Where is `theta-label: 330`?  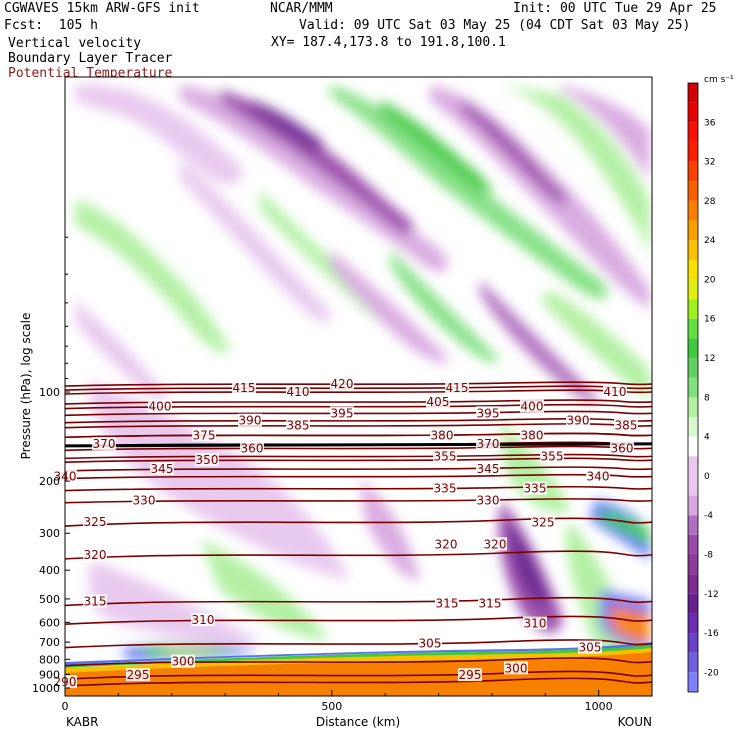 theta-label: 330 is located at coordinates (144, 500).